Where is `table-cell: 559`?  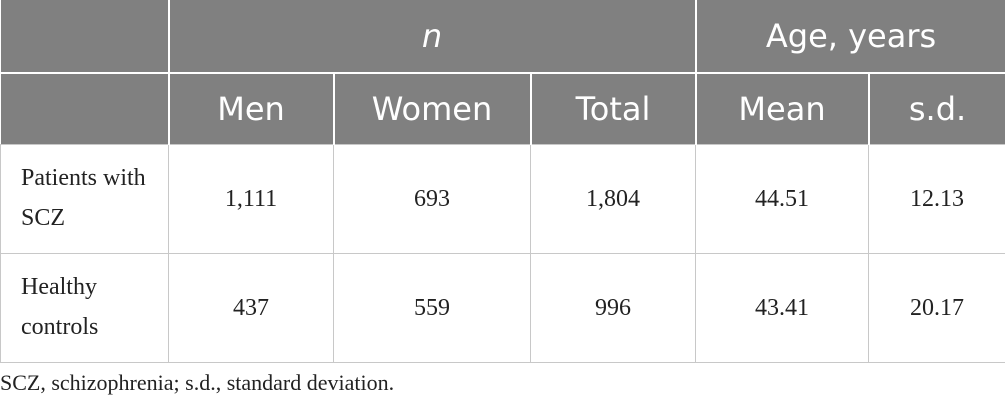
table-cell: 559 is located at coordinates (432, 308).